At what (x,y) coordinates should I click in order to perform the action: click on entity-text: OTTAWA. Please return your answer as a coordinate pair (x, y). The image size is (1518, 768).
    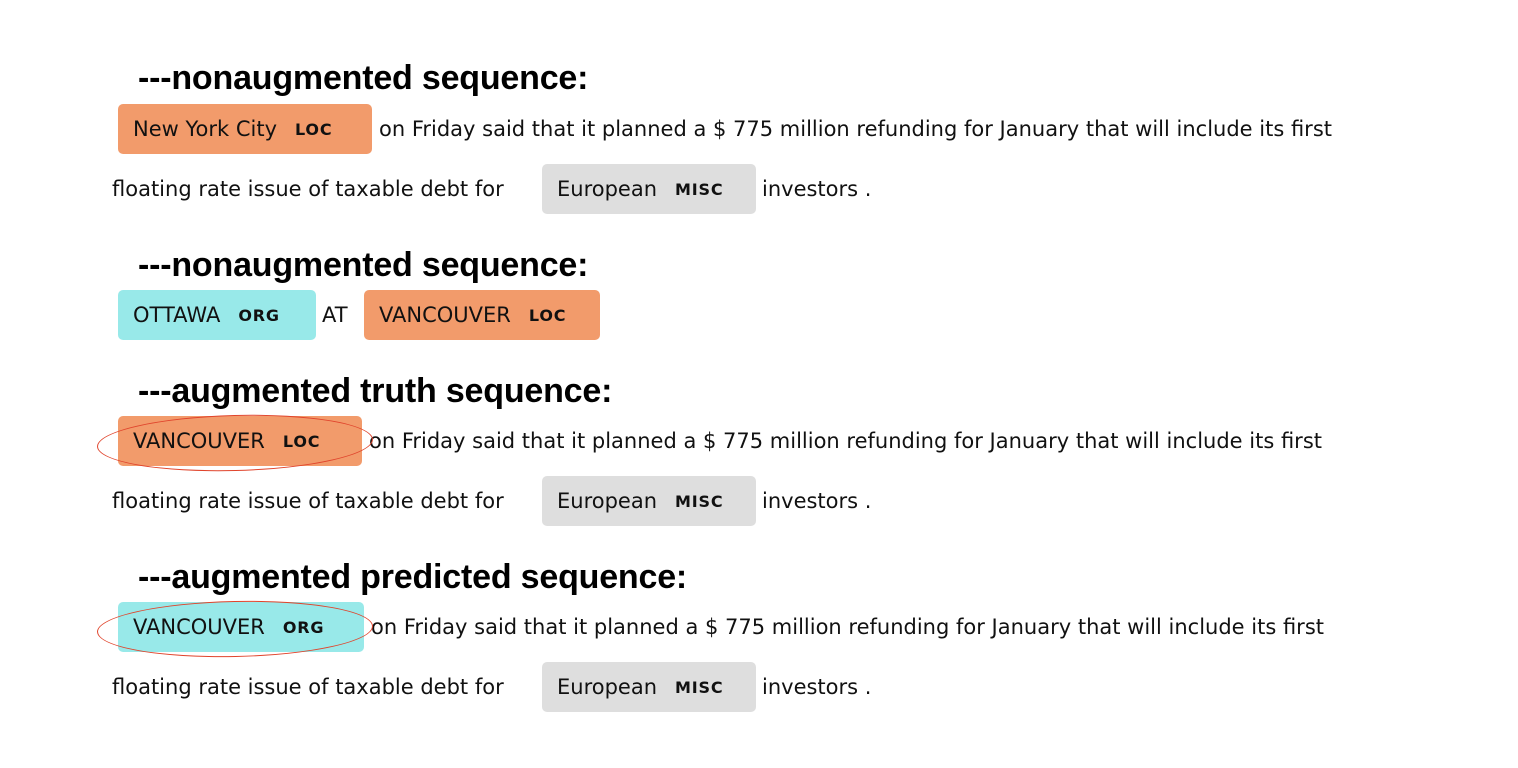
    Looking at the image, I should click on (176, 315).